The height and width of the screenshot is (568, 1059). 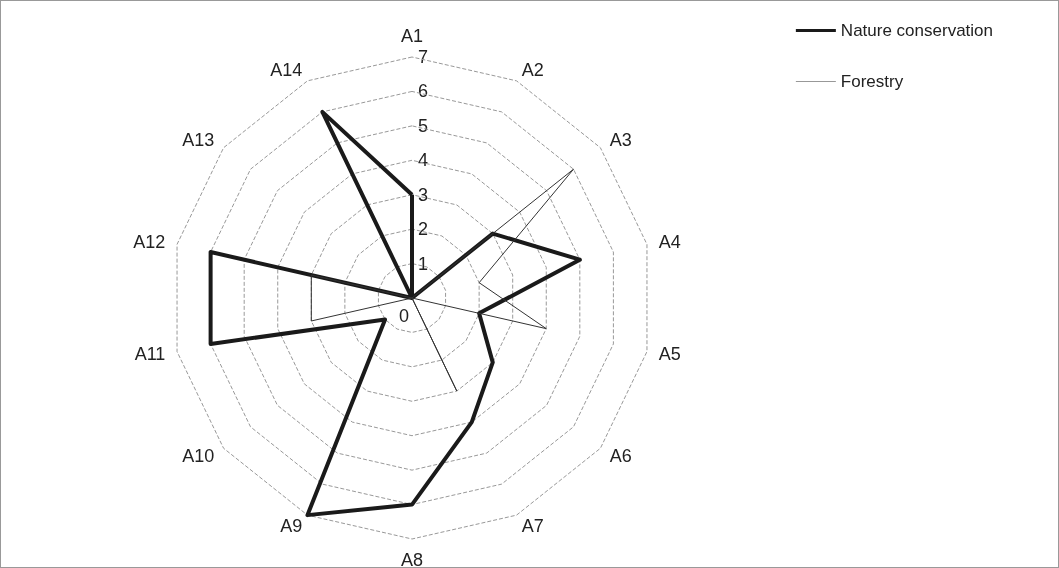 What do you see at coordinates (423, 160) in the screenshot?
I see `y-tick-label: 4` at bounding box center [423, 160].